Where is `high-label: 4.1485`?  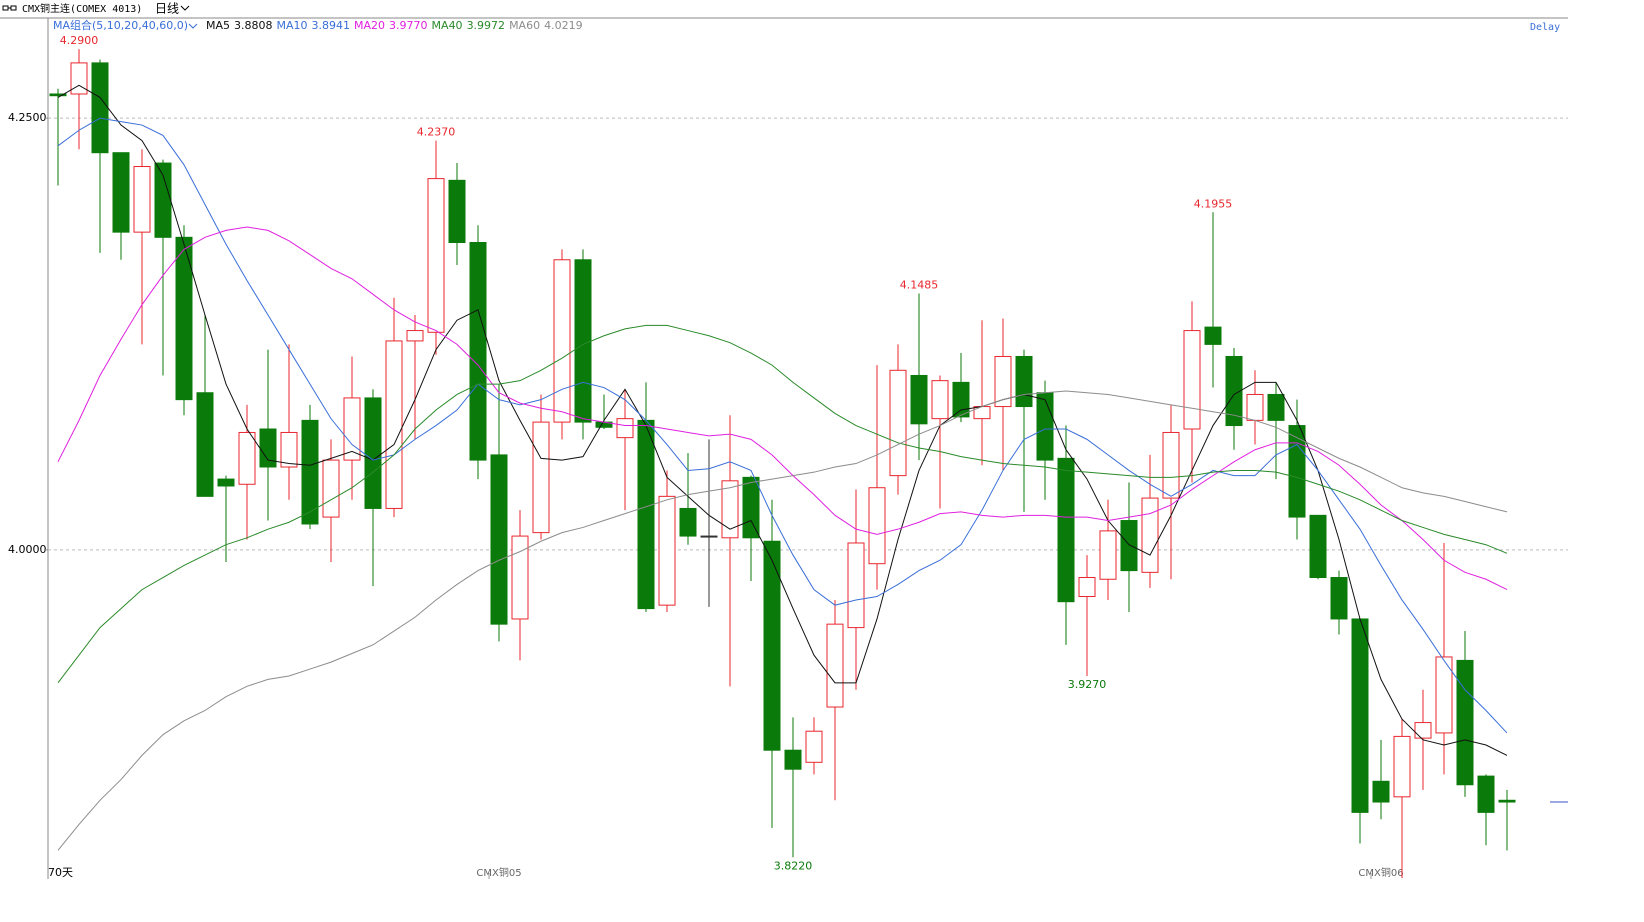 high-label: 4.1485 is located at coordinates (919, 284).